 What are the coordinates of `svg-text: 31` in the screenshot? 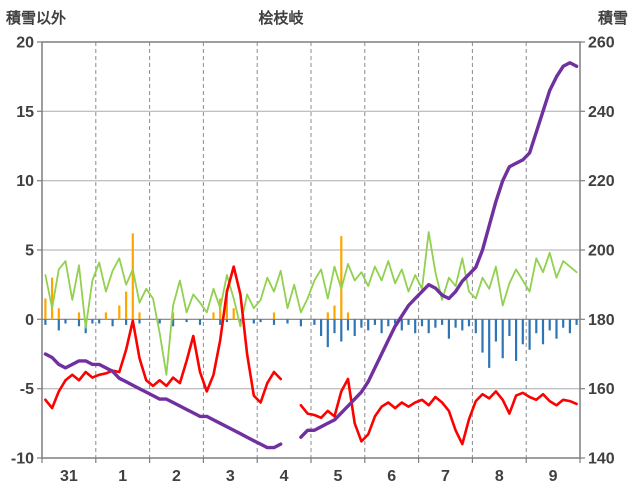 It's located at (69, 476).